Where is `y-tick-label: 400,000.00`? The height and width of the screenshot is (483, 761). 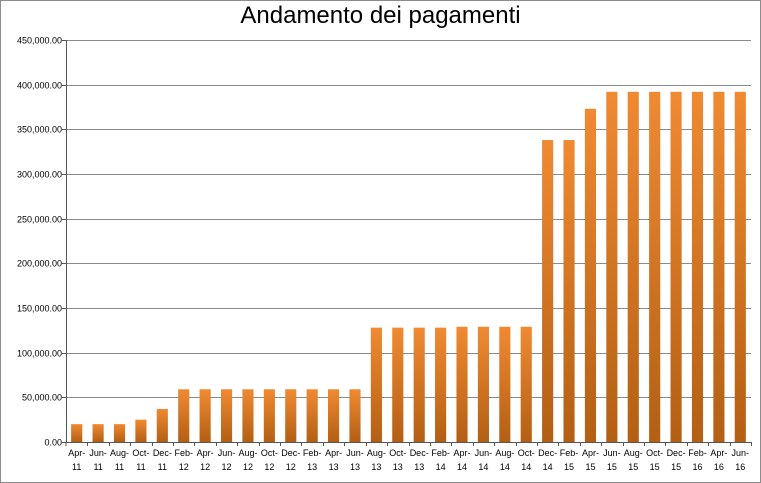
y-tick-label: 400,000.00 is located at coordinates (39, 86).